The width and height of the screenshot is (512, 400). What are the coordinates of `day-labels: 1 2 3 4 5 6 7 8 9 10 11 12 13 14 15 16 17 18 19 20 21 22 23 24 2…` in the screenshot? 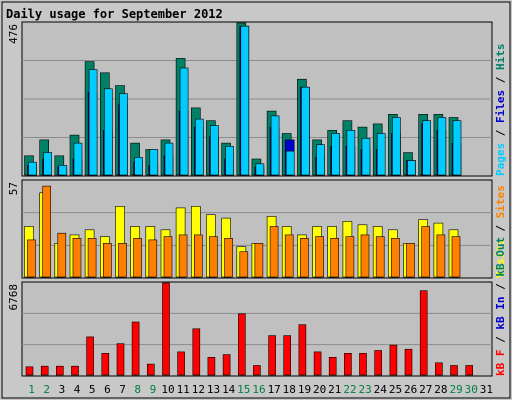 It's located at (260, 389).